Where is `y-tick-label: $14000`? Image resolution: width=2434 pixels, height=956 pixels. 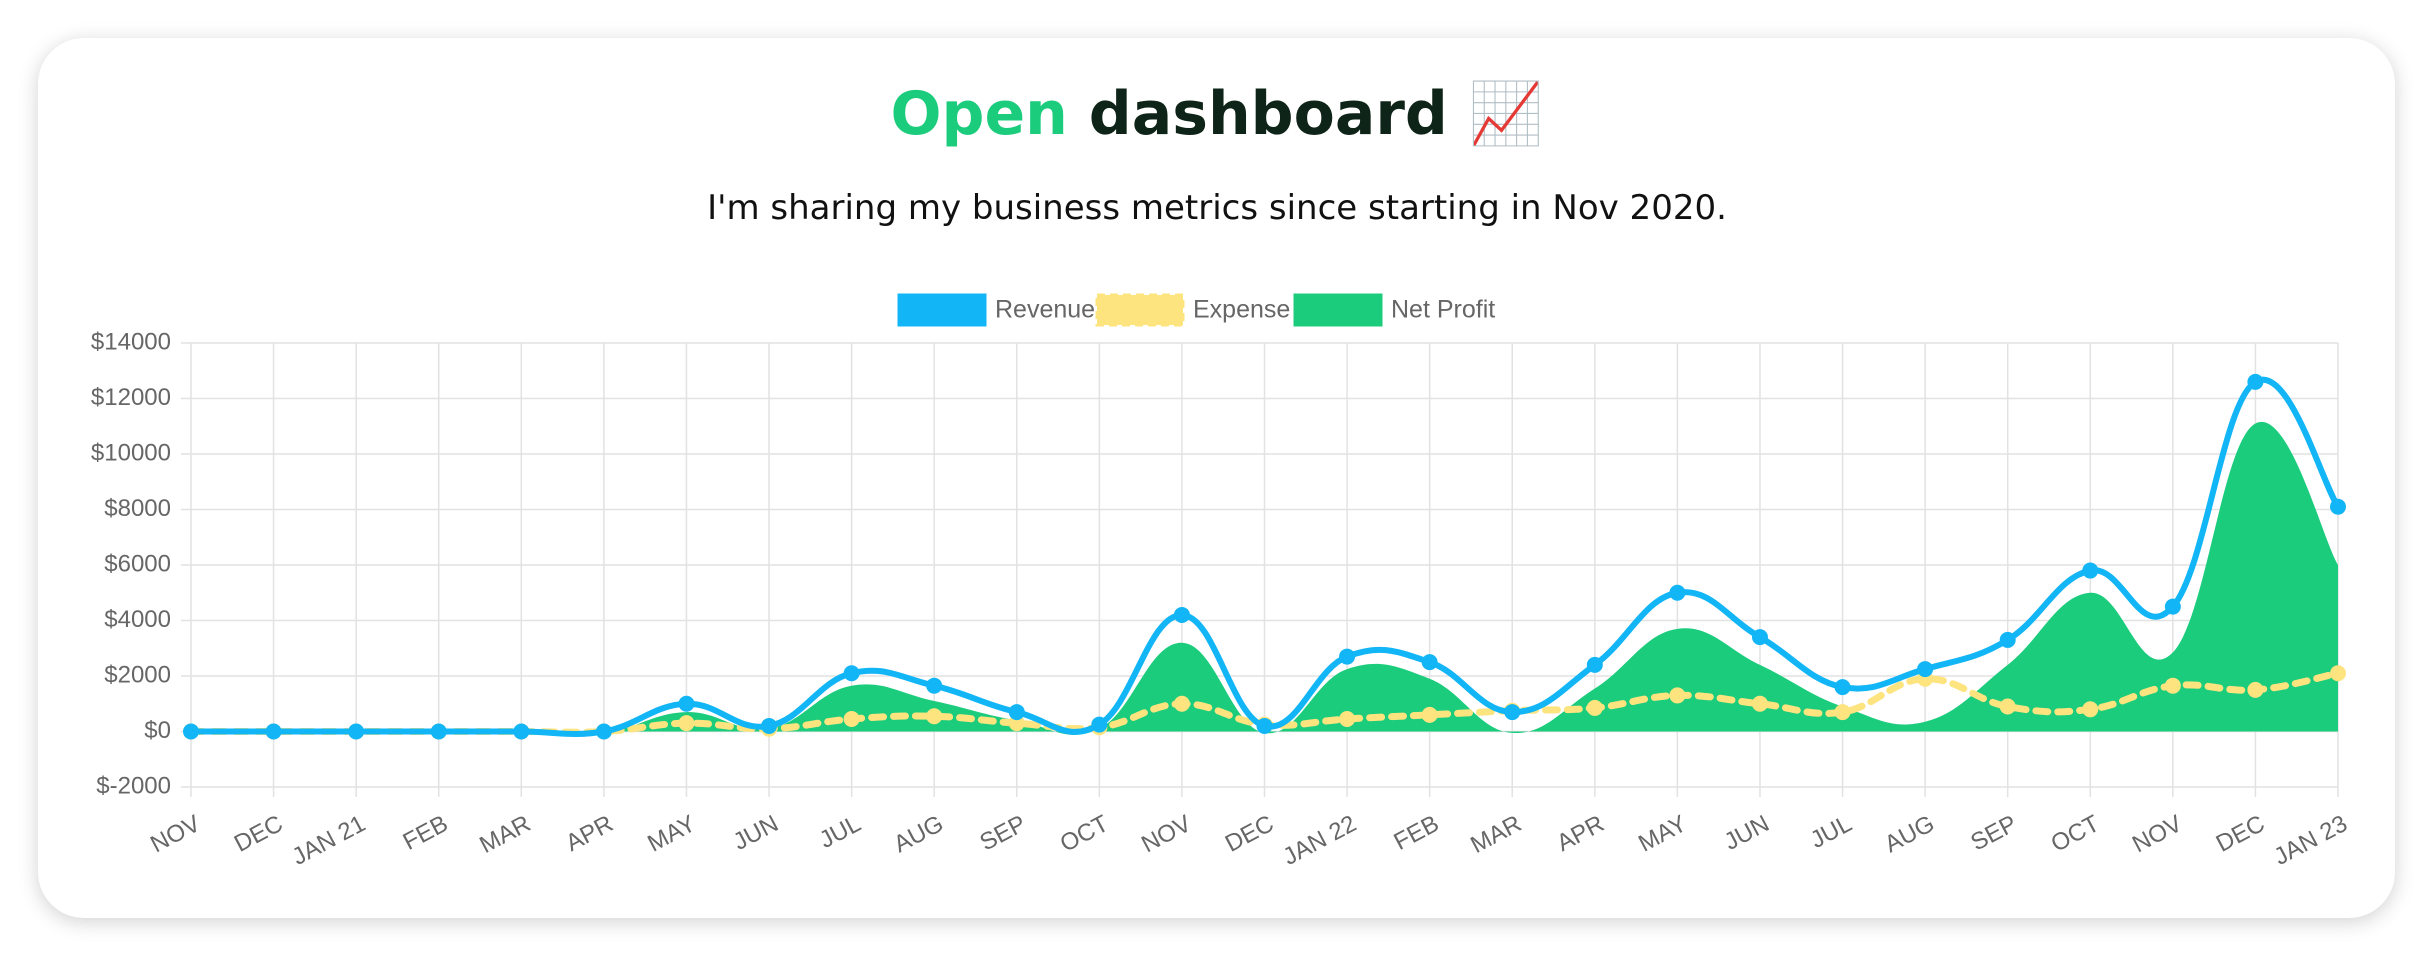
y-tick-label: $14000 is located at coordinates (131, 341).